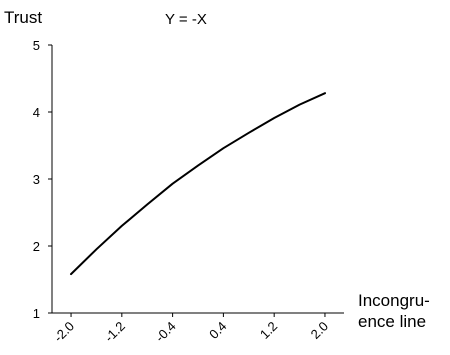 The height and width of the screenshot is (355, 450). Describe the element at coordinates (268, 330) in the screenshot. I see `x-tick-label: 1.2` at that location.